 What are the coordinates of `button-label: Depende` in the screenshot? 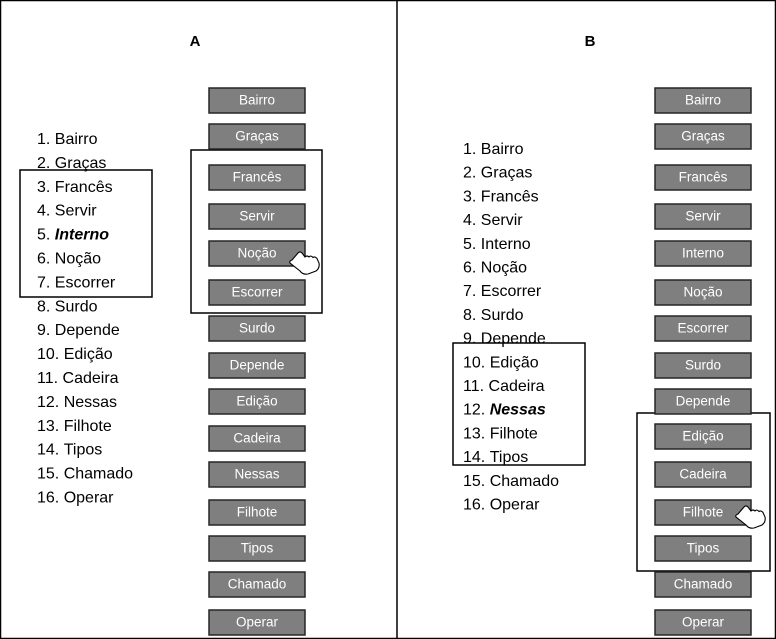 It's located at (257, 365).